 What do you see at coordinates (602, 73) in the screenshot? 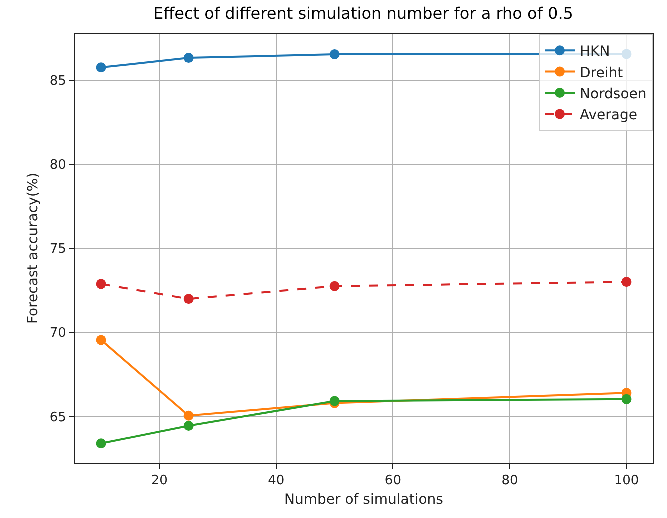
I see `legend-label: Dreiht` at bounding box center [602, 73].